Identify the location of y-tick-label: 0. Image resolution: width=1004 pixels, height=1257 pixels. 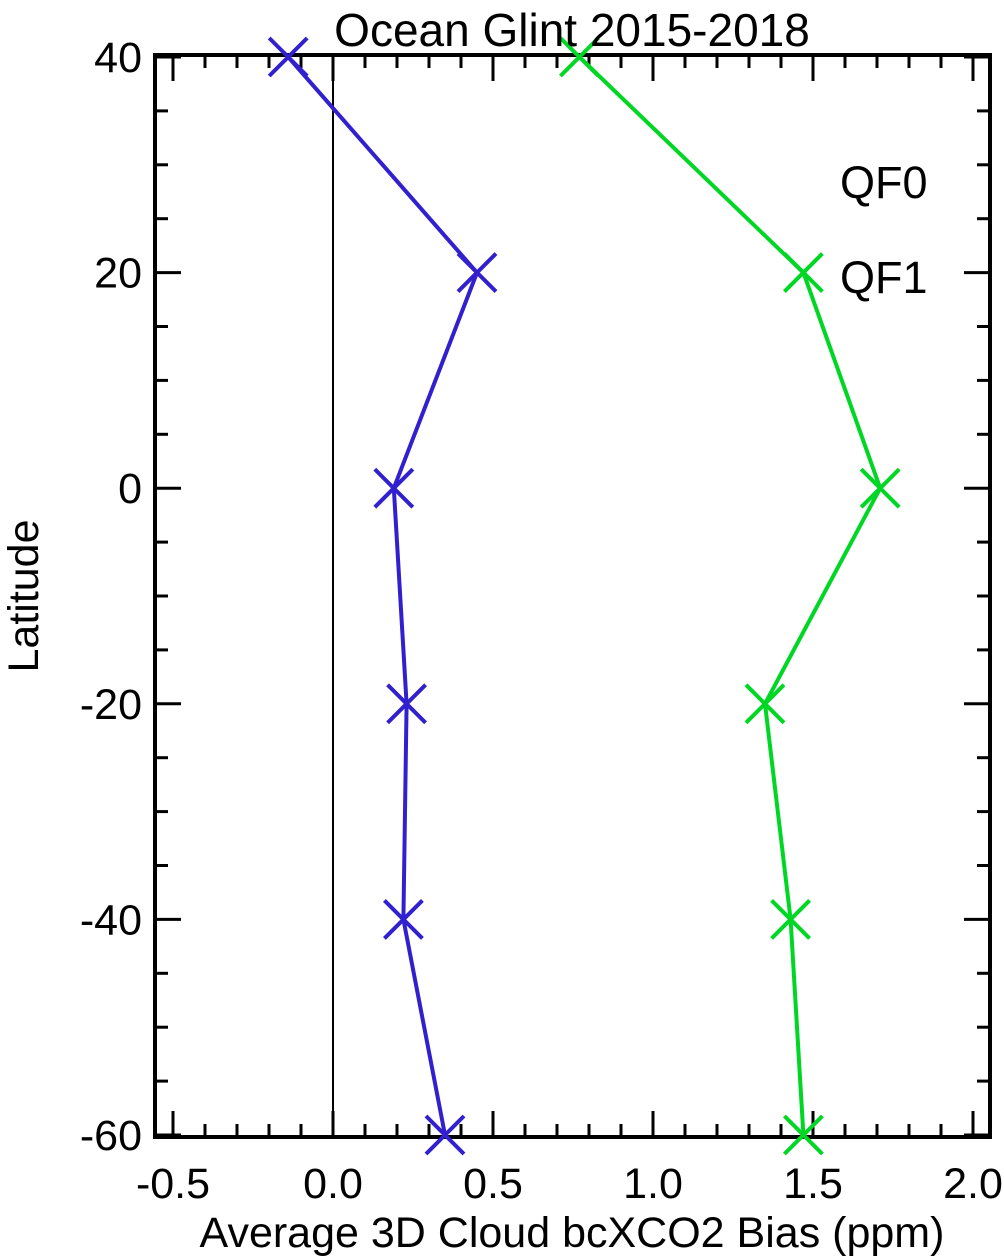
(130, 489).